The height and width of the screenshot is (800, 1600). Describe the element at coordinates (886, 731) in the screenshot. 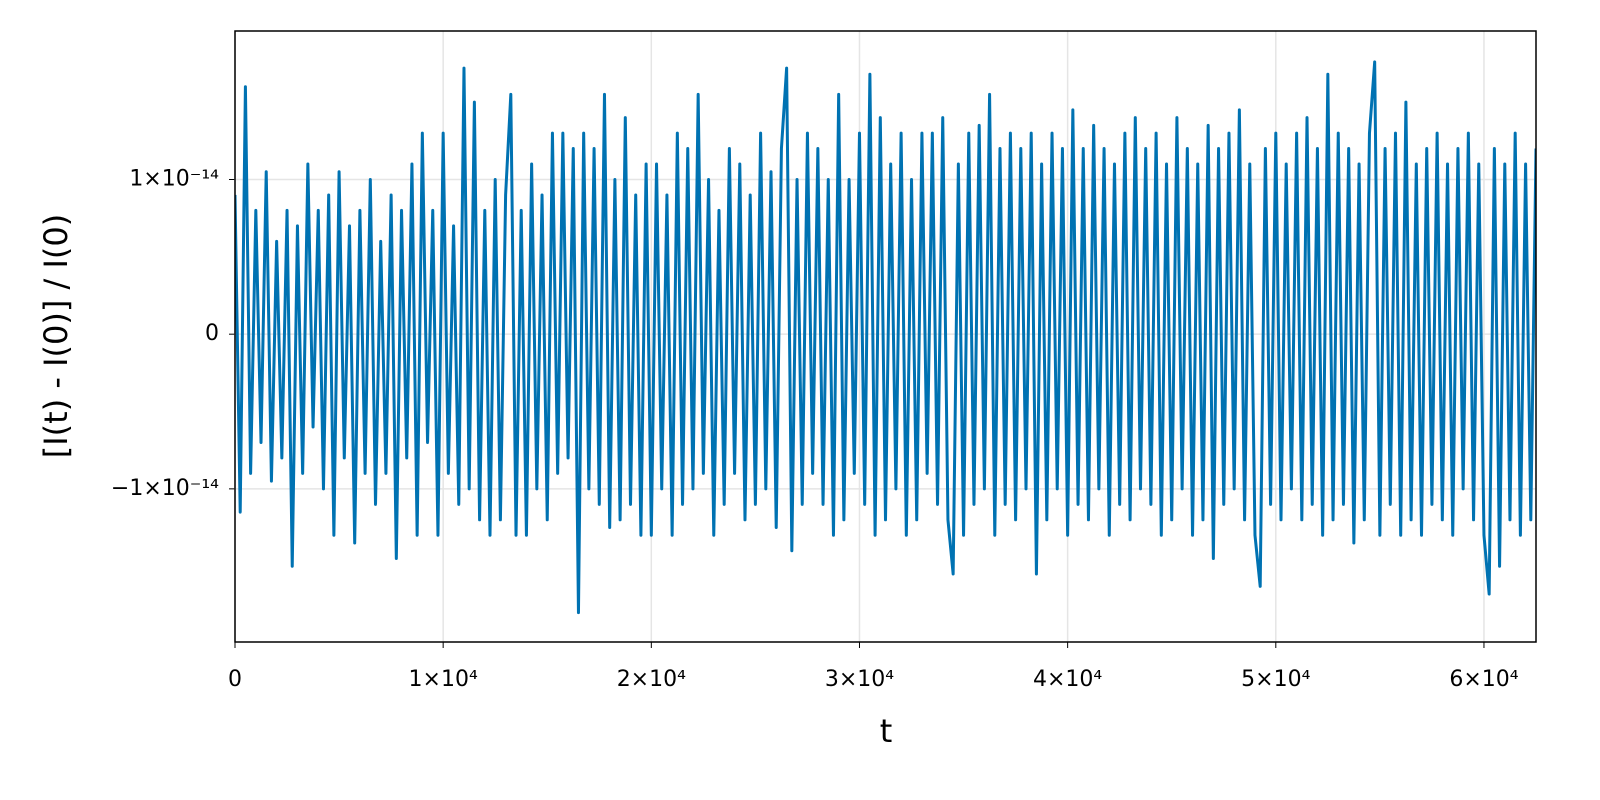

I see `x-axis-label: t` at that location.